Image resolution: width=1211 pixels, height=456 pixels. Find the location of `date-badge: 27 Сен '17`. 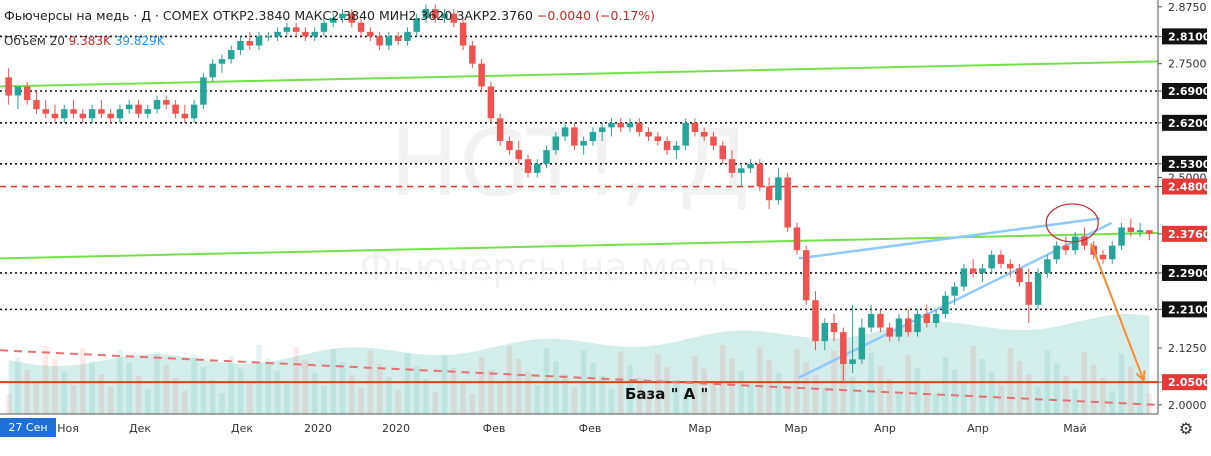

date-badge: 27 Сен '17 is located at coordinates (28, 435).